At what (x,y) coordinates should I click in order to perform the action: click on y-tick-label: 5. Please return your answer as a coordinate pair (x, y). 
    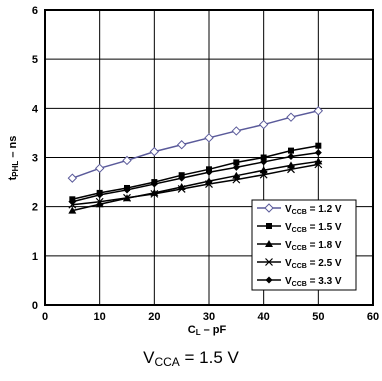
    Looking at the image, I should click on (35, 60).